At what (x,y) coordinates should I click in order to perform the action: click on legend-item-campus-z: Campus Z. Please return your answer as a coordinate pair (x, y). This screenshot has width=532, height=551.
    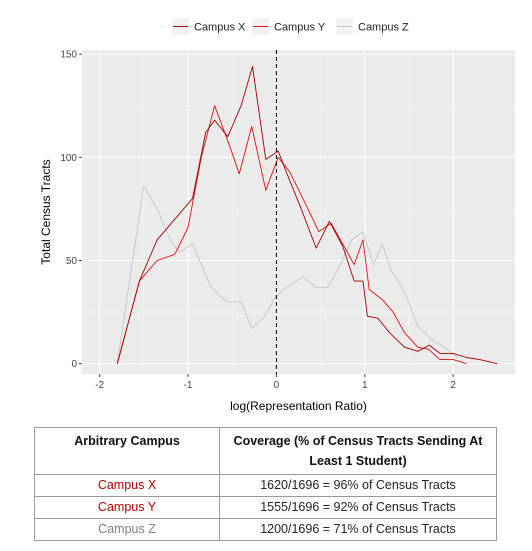
    Looking at the image, I should click on (372, 26).